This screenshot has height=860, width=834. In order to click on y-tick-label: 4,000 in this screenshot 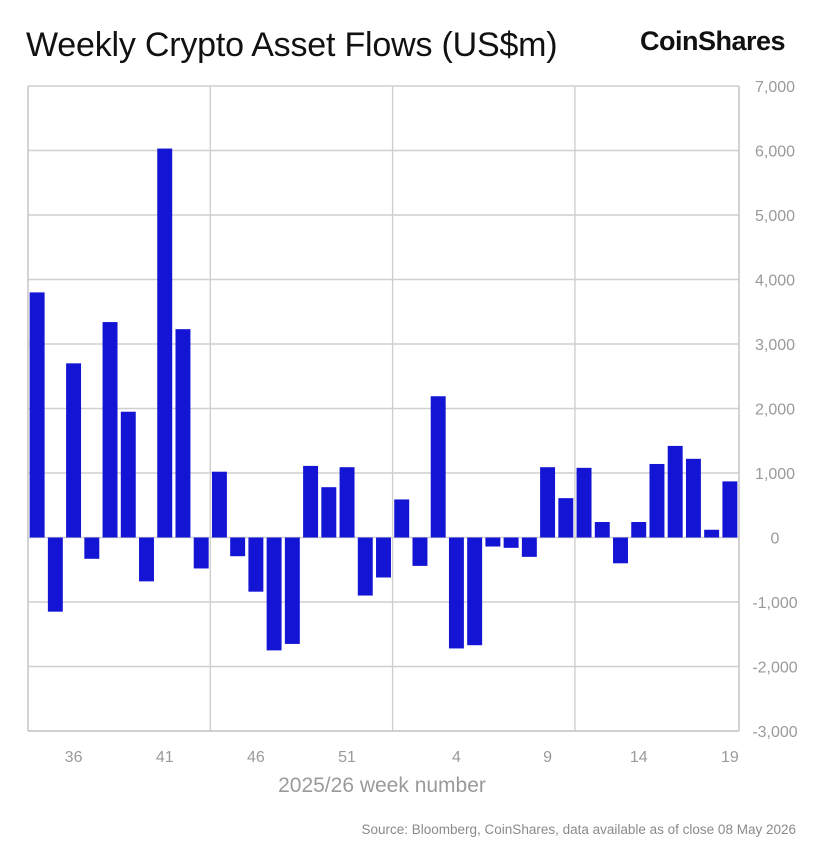, I will do `click(775, 281)`.